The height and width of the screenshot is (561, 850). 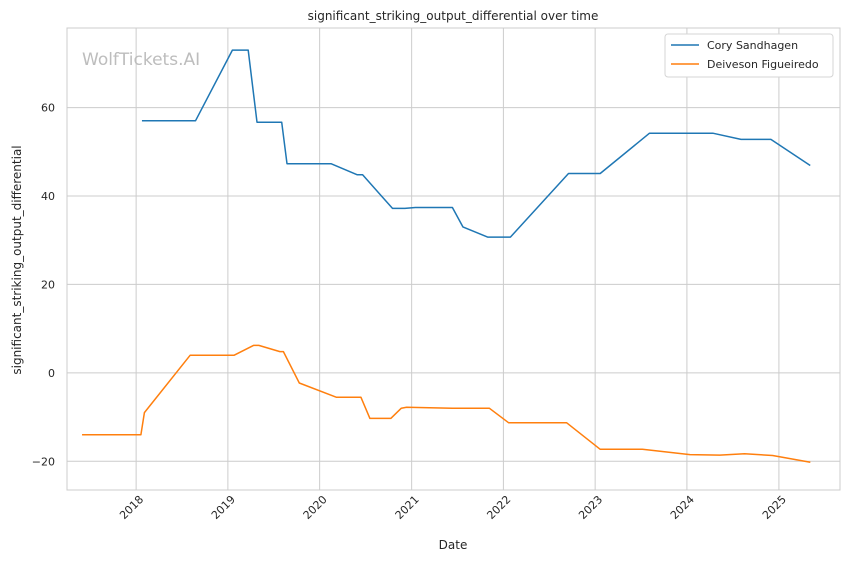 What do you see at coordinates (17, 259) in the screenshot?
I see `y-axis-label: significant_striking_output_differential` at bounding box center [17, 259].